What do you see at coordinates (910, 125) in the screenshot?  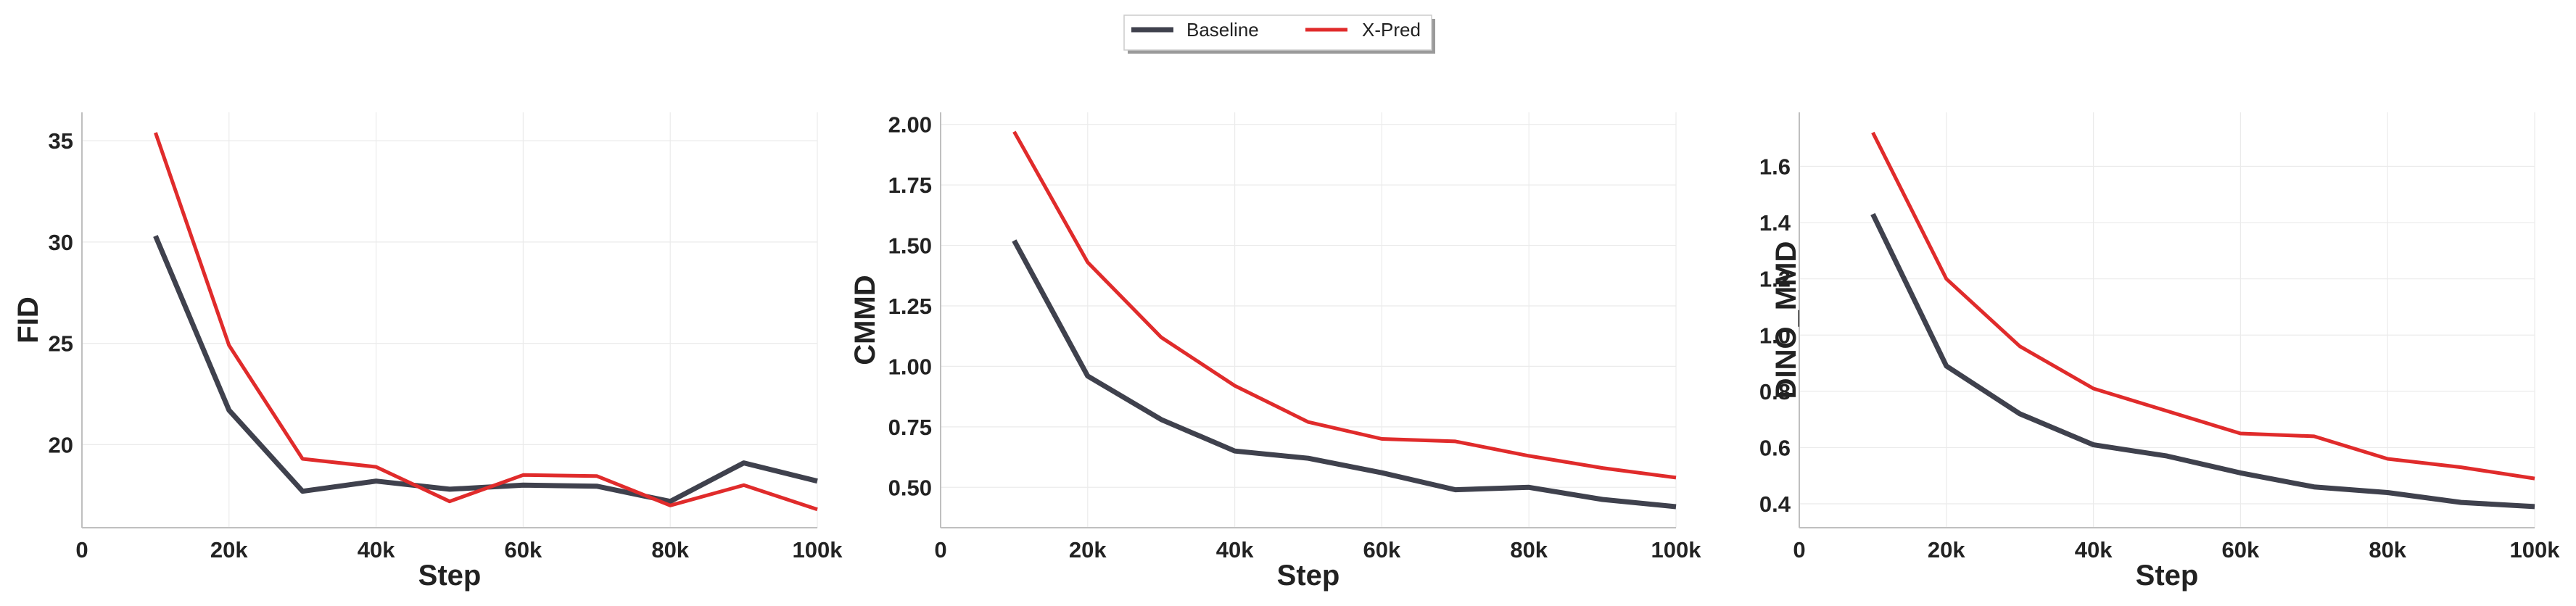 I see `y-tick-label: 2.00` at bounding box center [910, 125].